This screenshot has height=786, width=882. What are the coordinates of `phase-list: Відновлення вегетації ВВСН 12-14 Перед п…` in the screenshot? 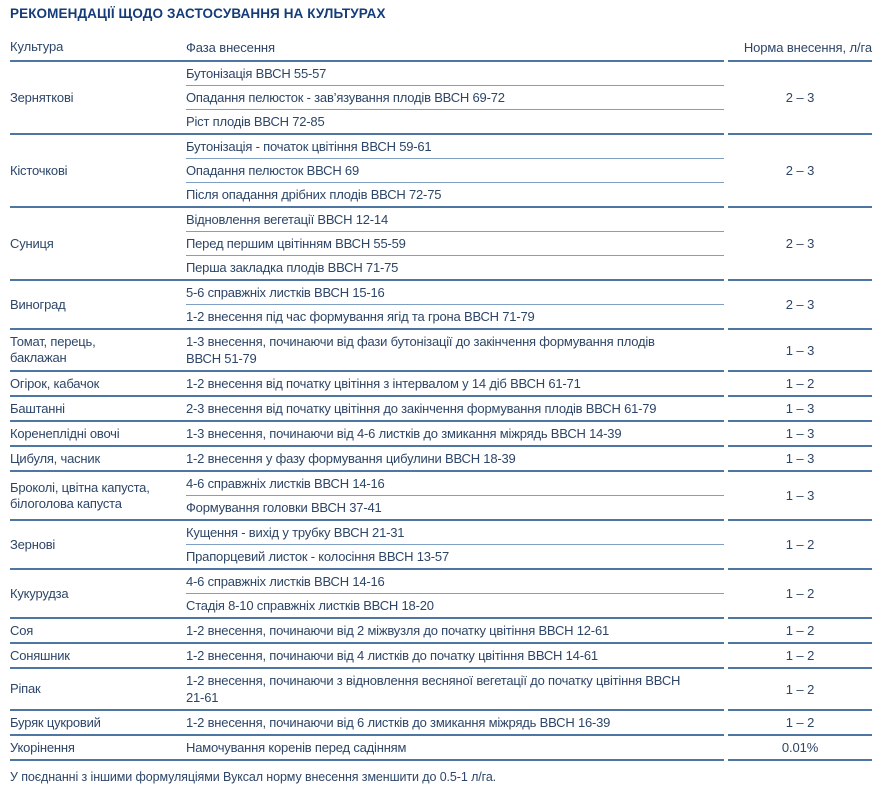 It's located at (455, 243).